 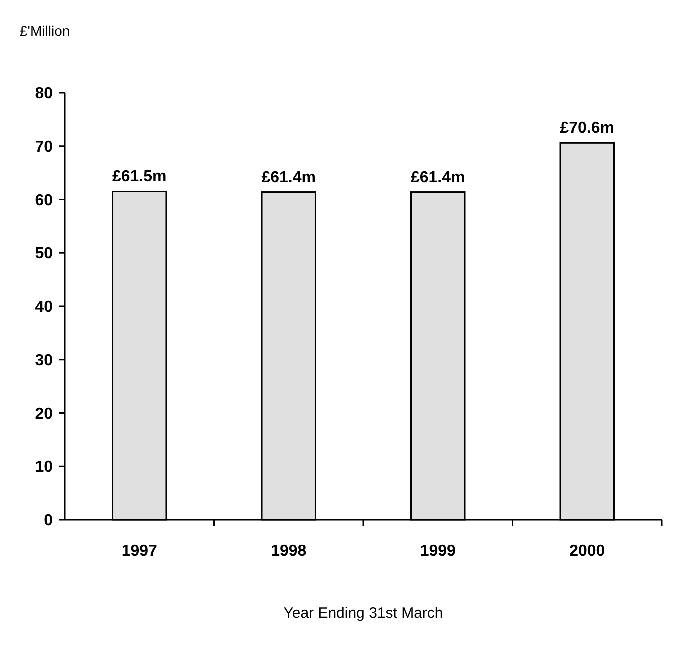 What do you see at coordinates (438, 551) in the screenshot?
I see `x-tick-label: 1999` at bounding box center [438, 551].